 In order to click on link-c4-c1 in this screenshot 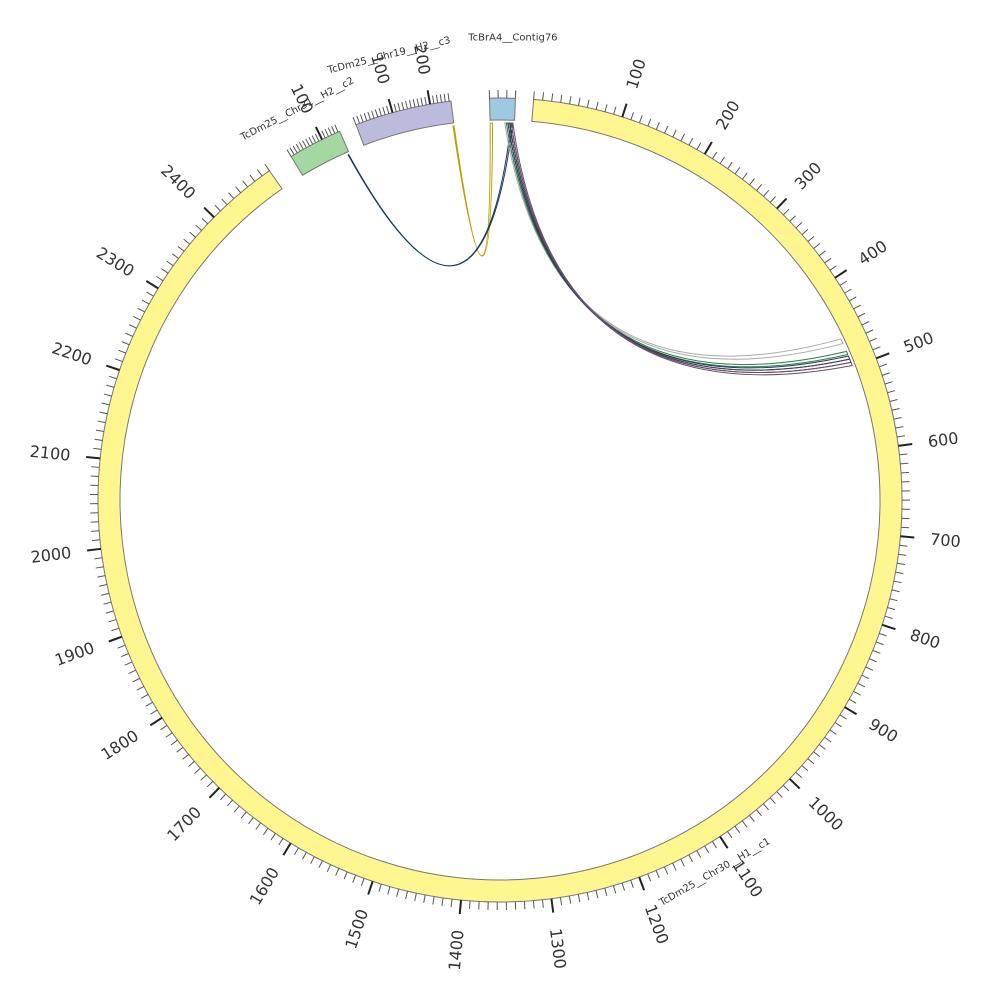, I will do `click(681, 249)`.